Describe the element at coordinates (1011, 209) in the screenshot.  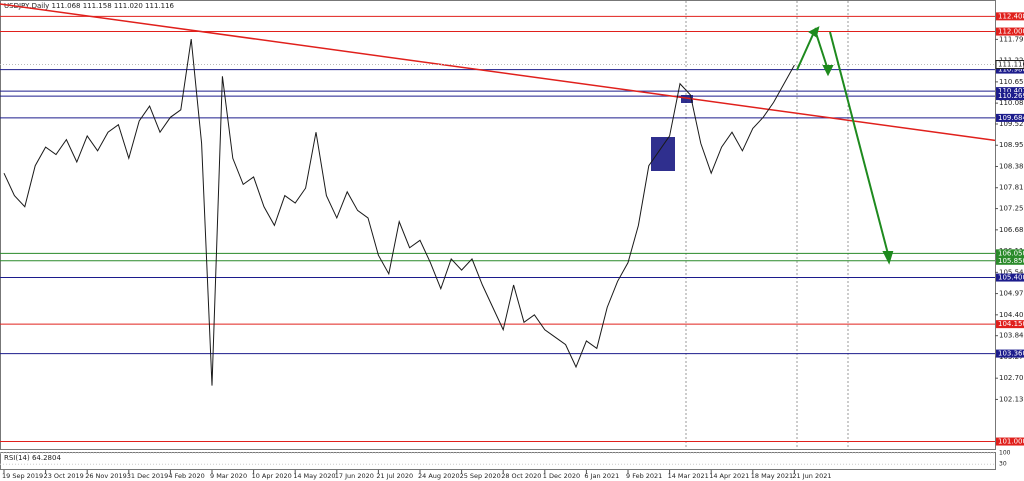
I see `y-tick-label: 107.250` at that location.